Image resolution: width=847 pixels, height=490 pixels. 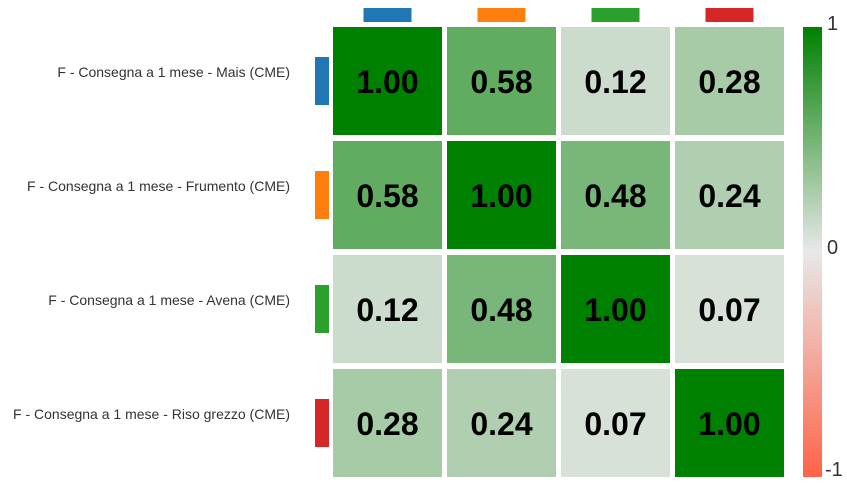 I want to click on heatmap-cell-r0-c0, so click(x=387, y=81).